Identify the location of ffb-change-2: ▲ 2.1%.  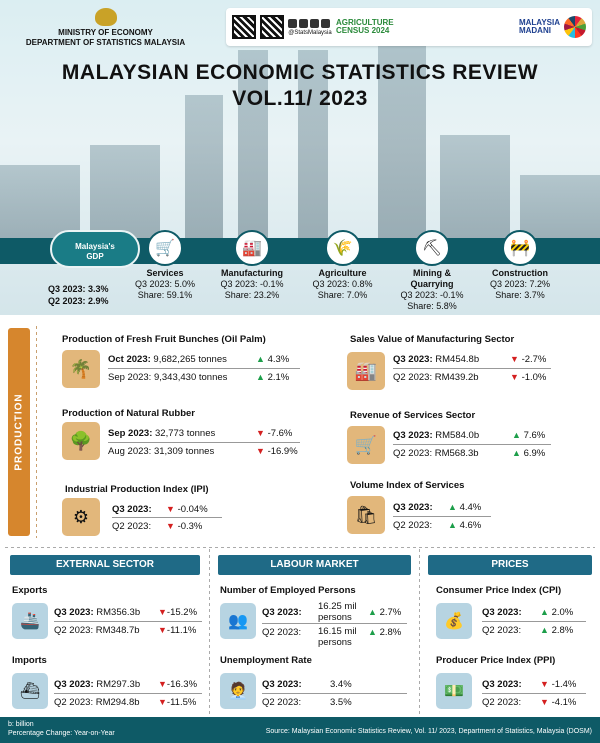
(273, 377).